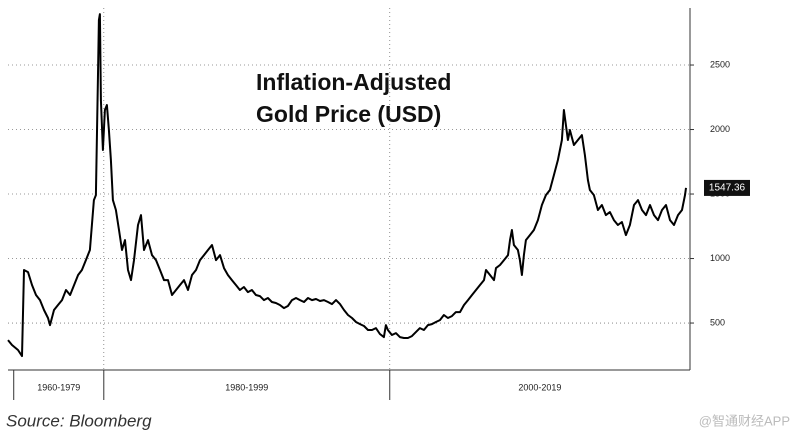 The height and width of the screenshot is (441, 796). What do you see at coordinates (720, 64) in the screenshot?
I see `y-tick-label: 2500` at bounding box center [720, 64].